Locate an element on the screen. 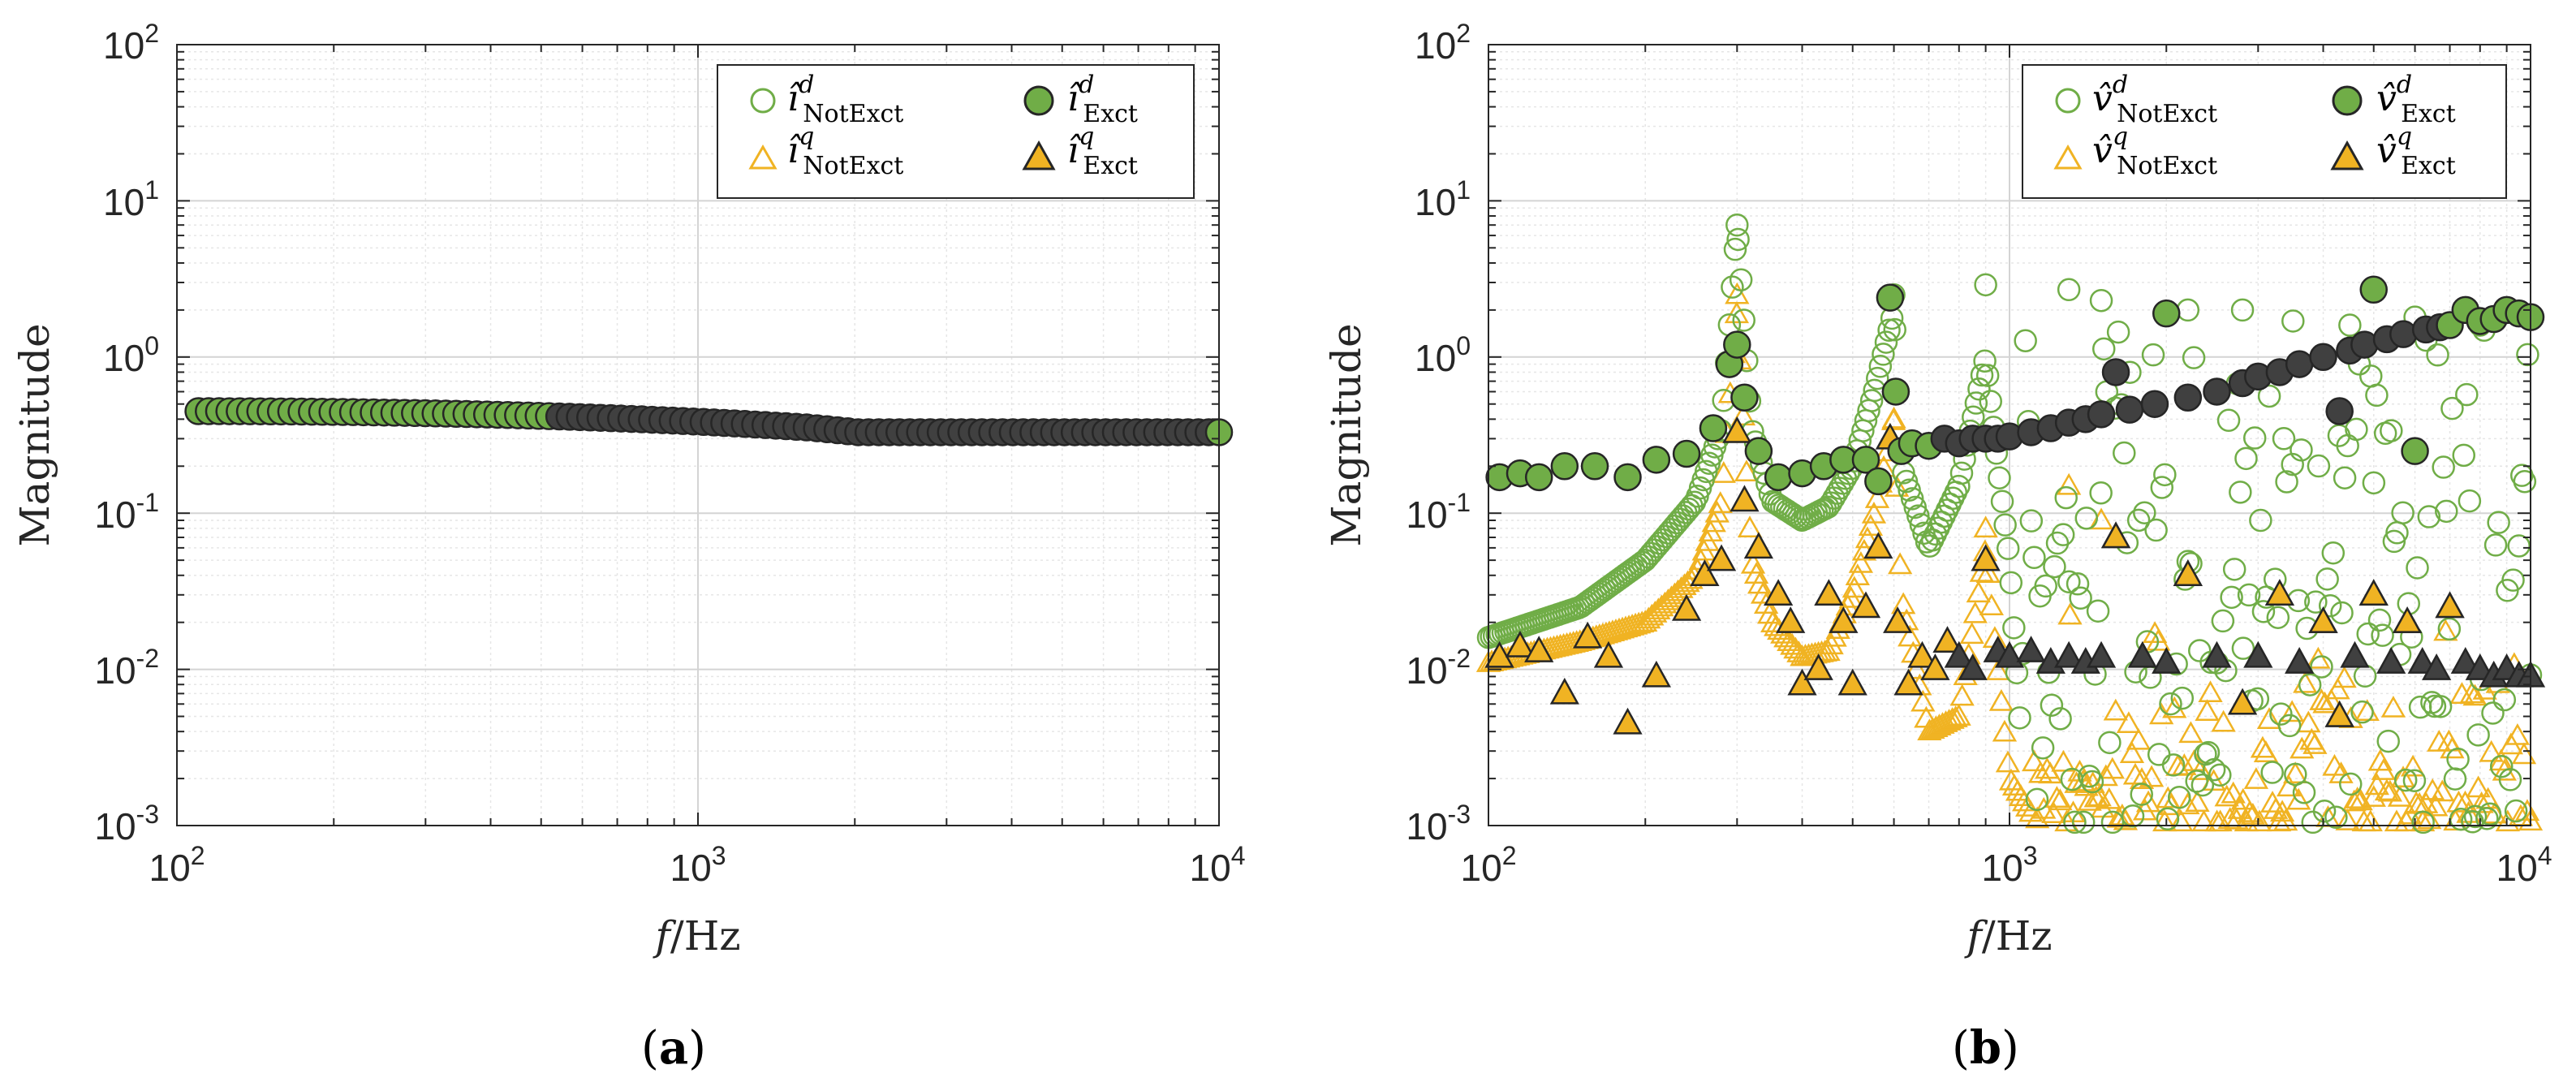 Image resolution: width=2576 pixels, height=1091 pixels. panel-b-xtick-label: 102 is located at coordinates (1489, 865).